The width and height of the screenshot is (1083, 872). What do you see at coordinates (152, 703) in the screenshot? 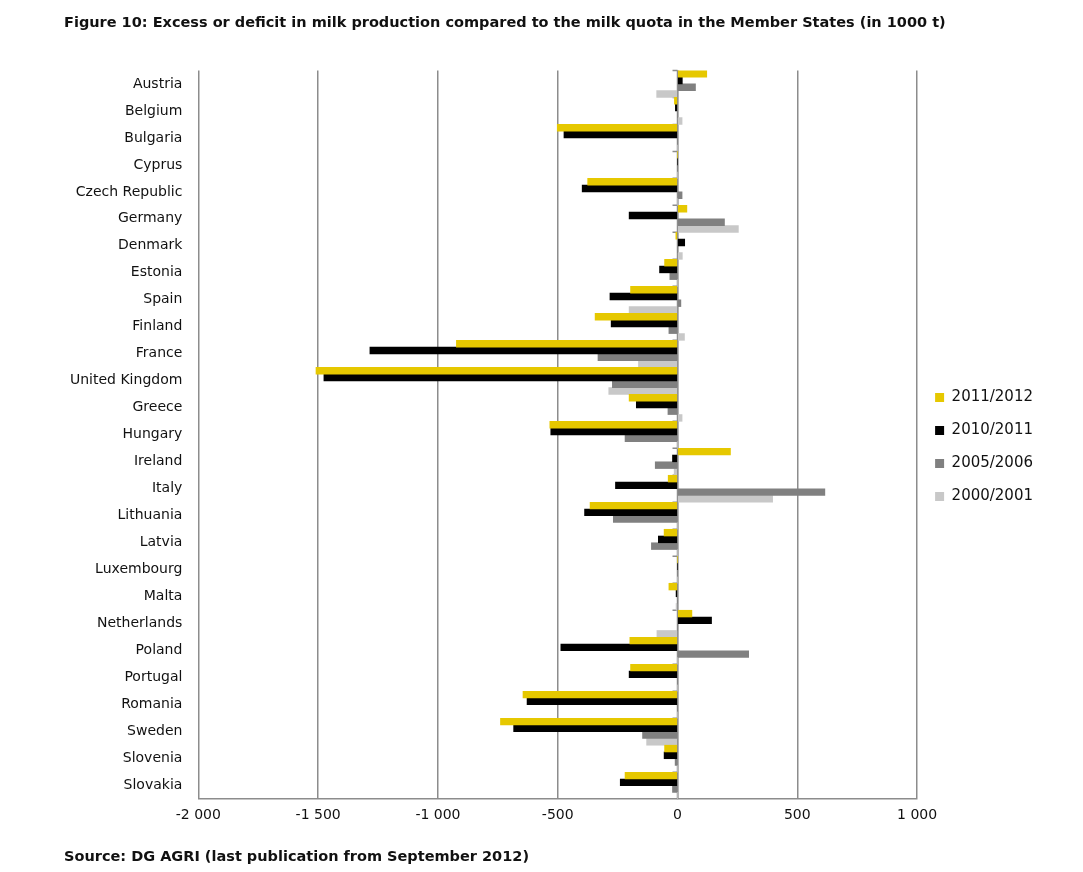
I see `y-tick-label: Romania` at bounding box center [152, 703].